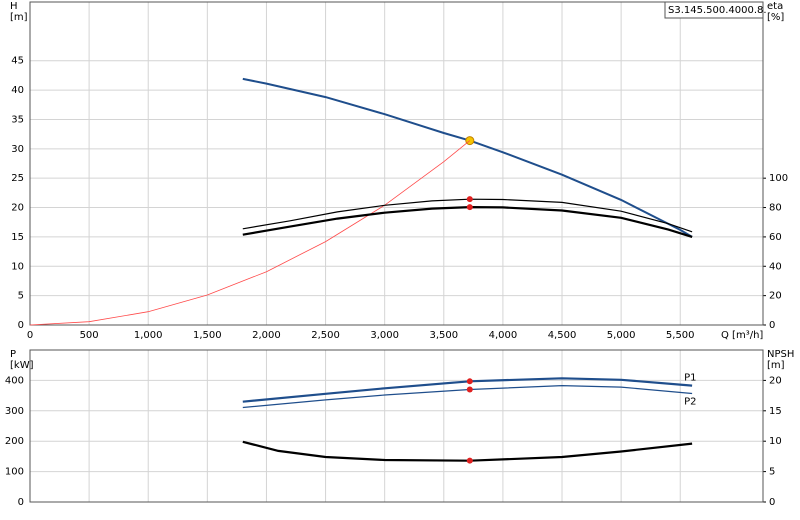 This screenshot has width=800, height=520. Describe the element at coordinates (17, 61) in the screenshot. I see `y-tick-label: 45` at that location.